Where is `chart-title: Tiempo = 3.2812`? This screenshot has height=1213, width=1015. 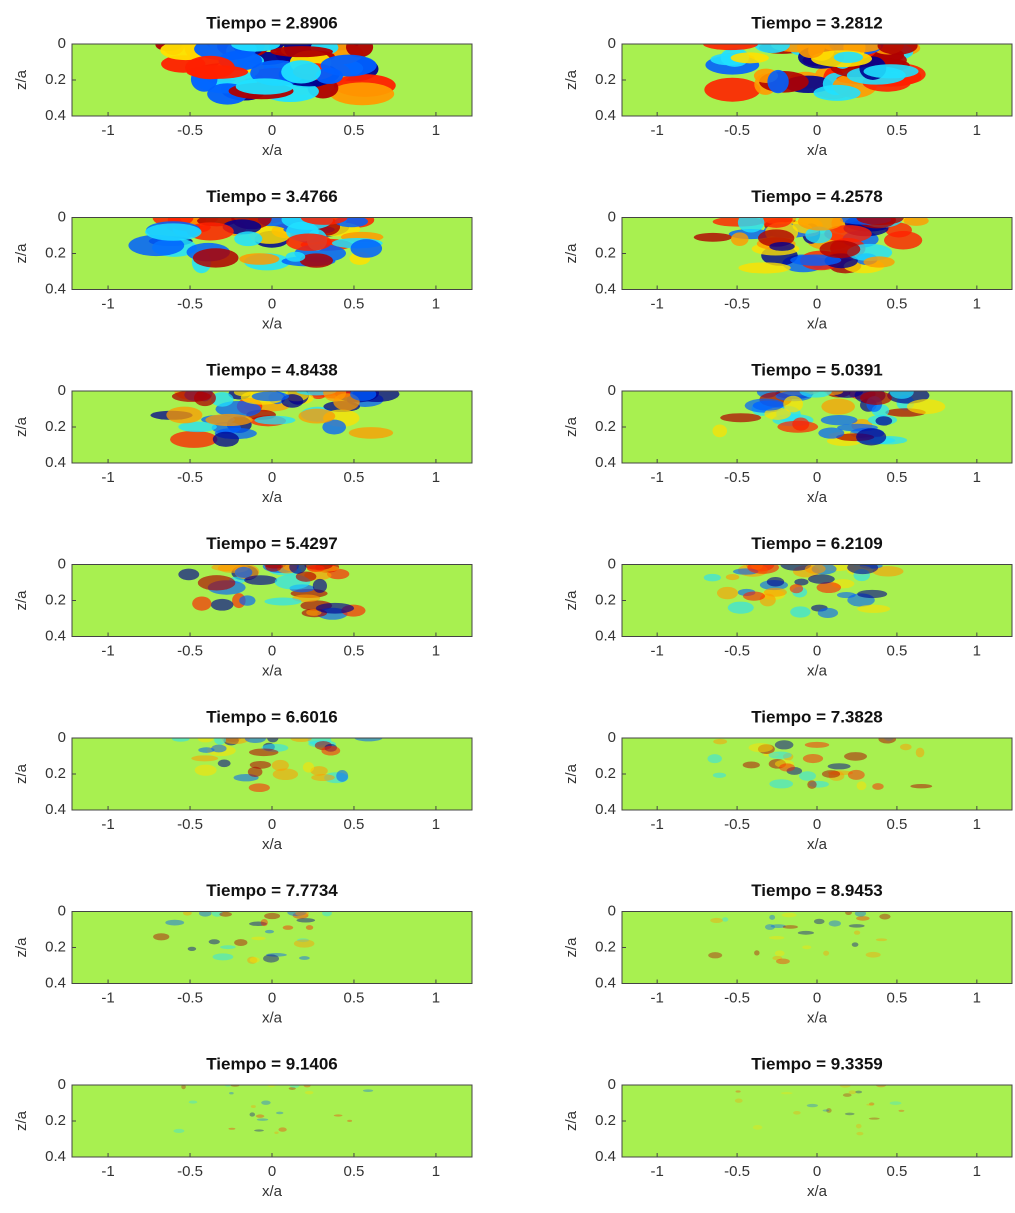 chart-title: Tiempo = 3.2812 is located at coordinates (817, 22).